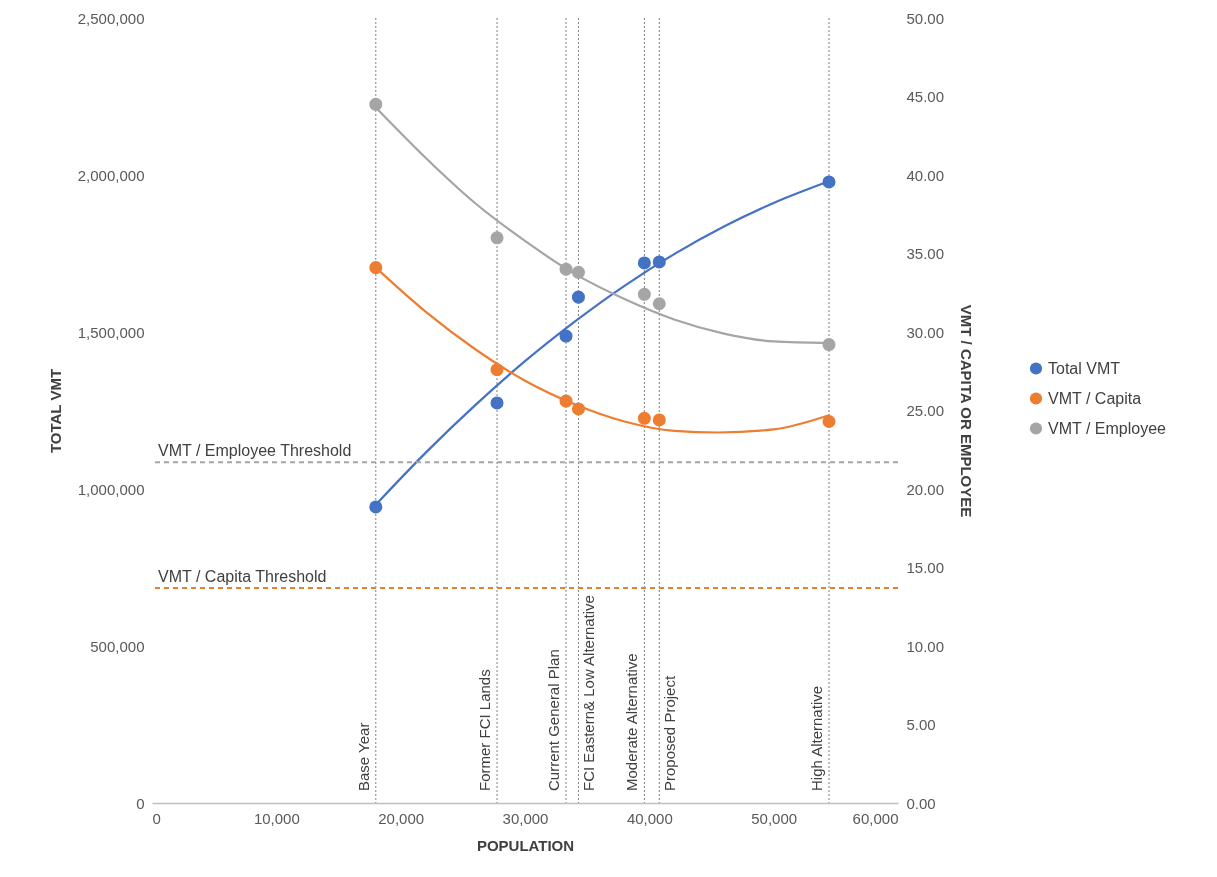 Image resolution: width=1217 pixels, height=877 pixels. Describe the element at coordinates (401, 818) in the screenshot. I see `x-tick-label: 20,000` at that location.